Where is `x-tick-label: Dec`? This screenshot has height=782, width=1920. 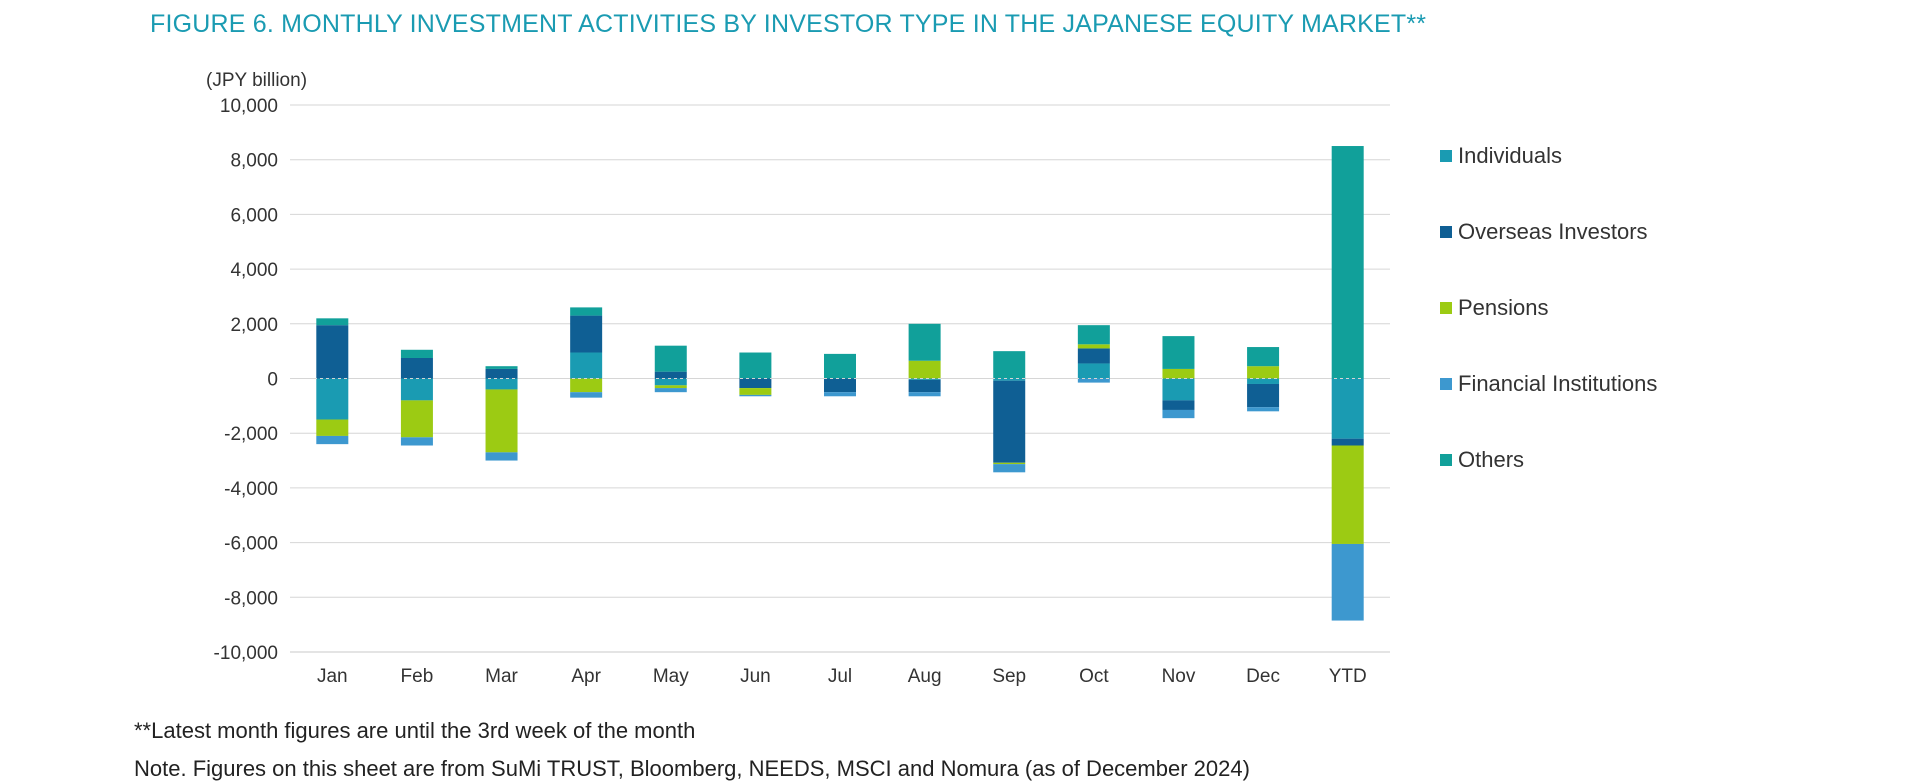 x-tick-label: Dec is located at coordinates (1263, 676).